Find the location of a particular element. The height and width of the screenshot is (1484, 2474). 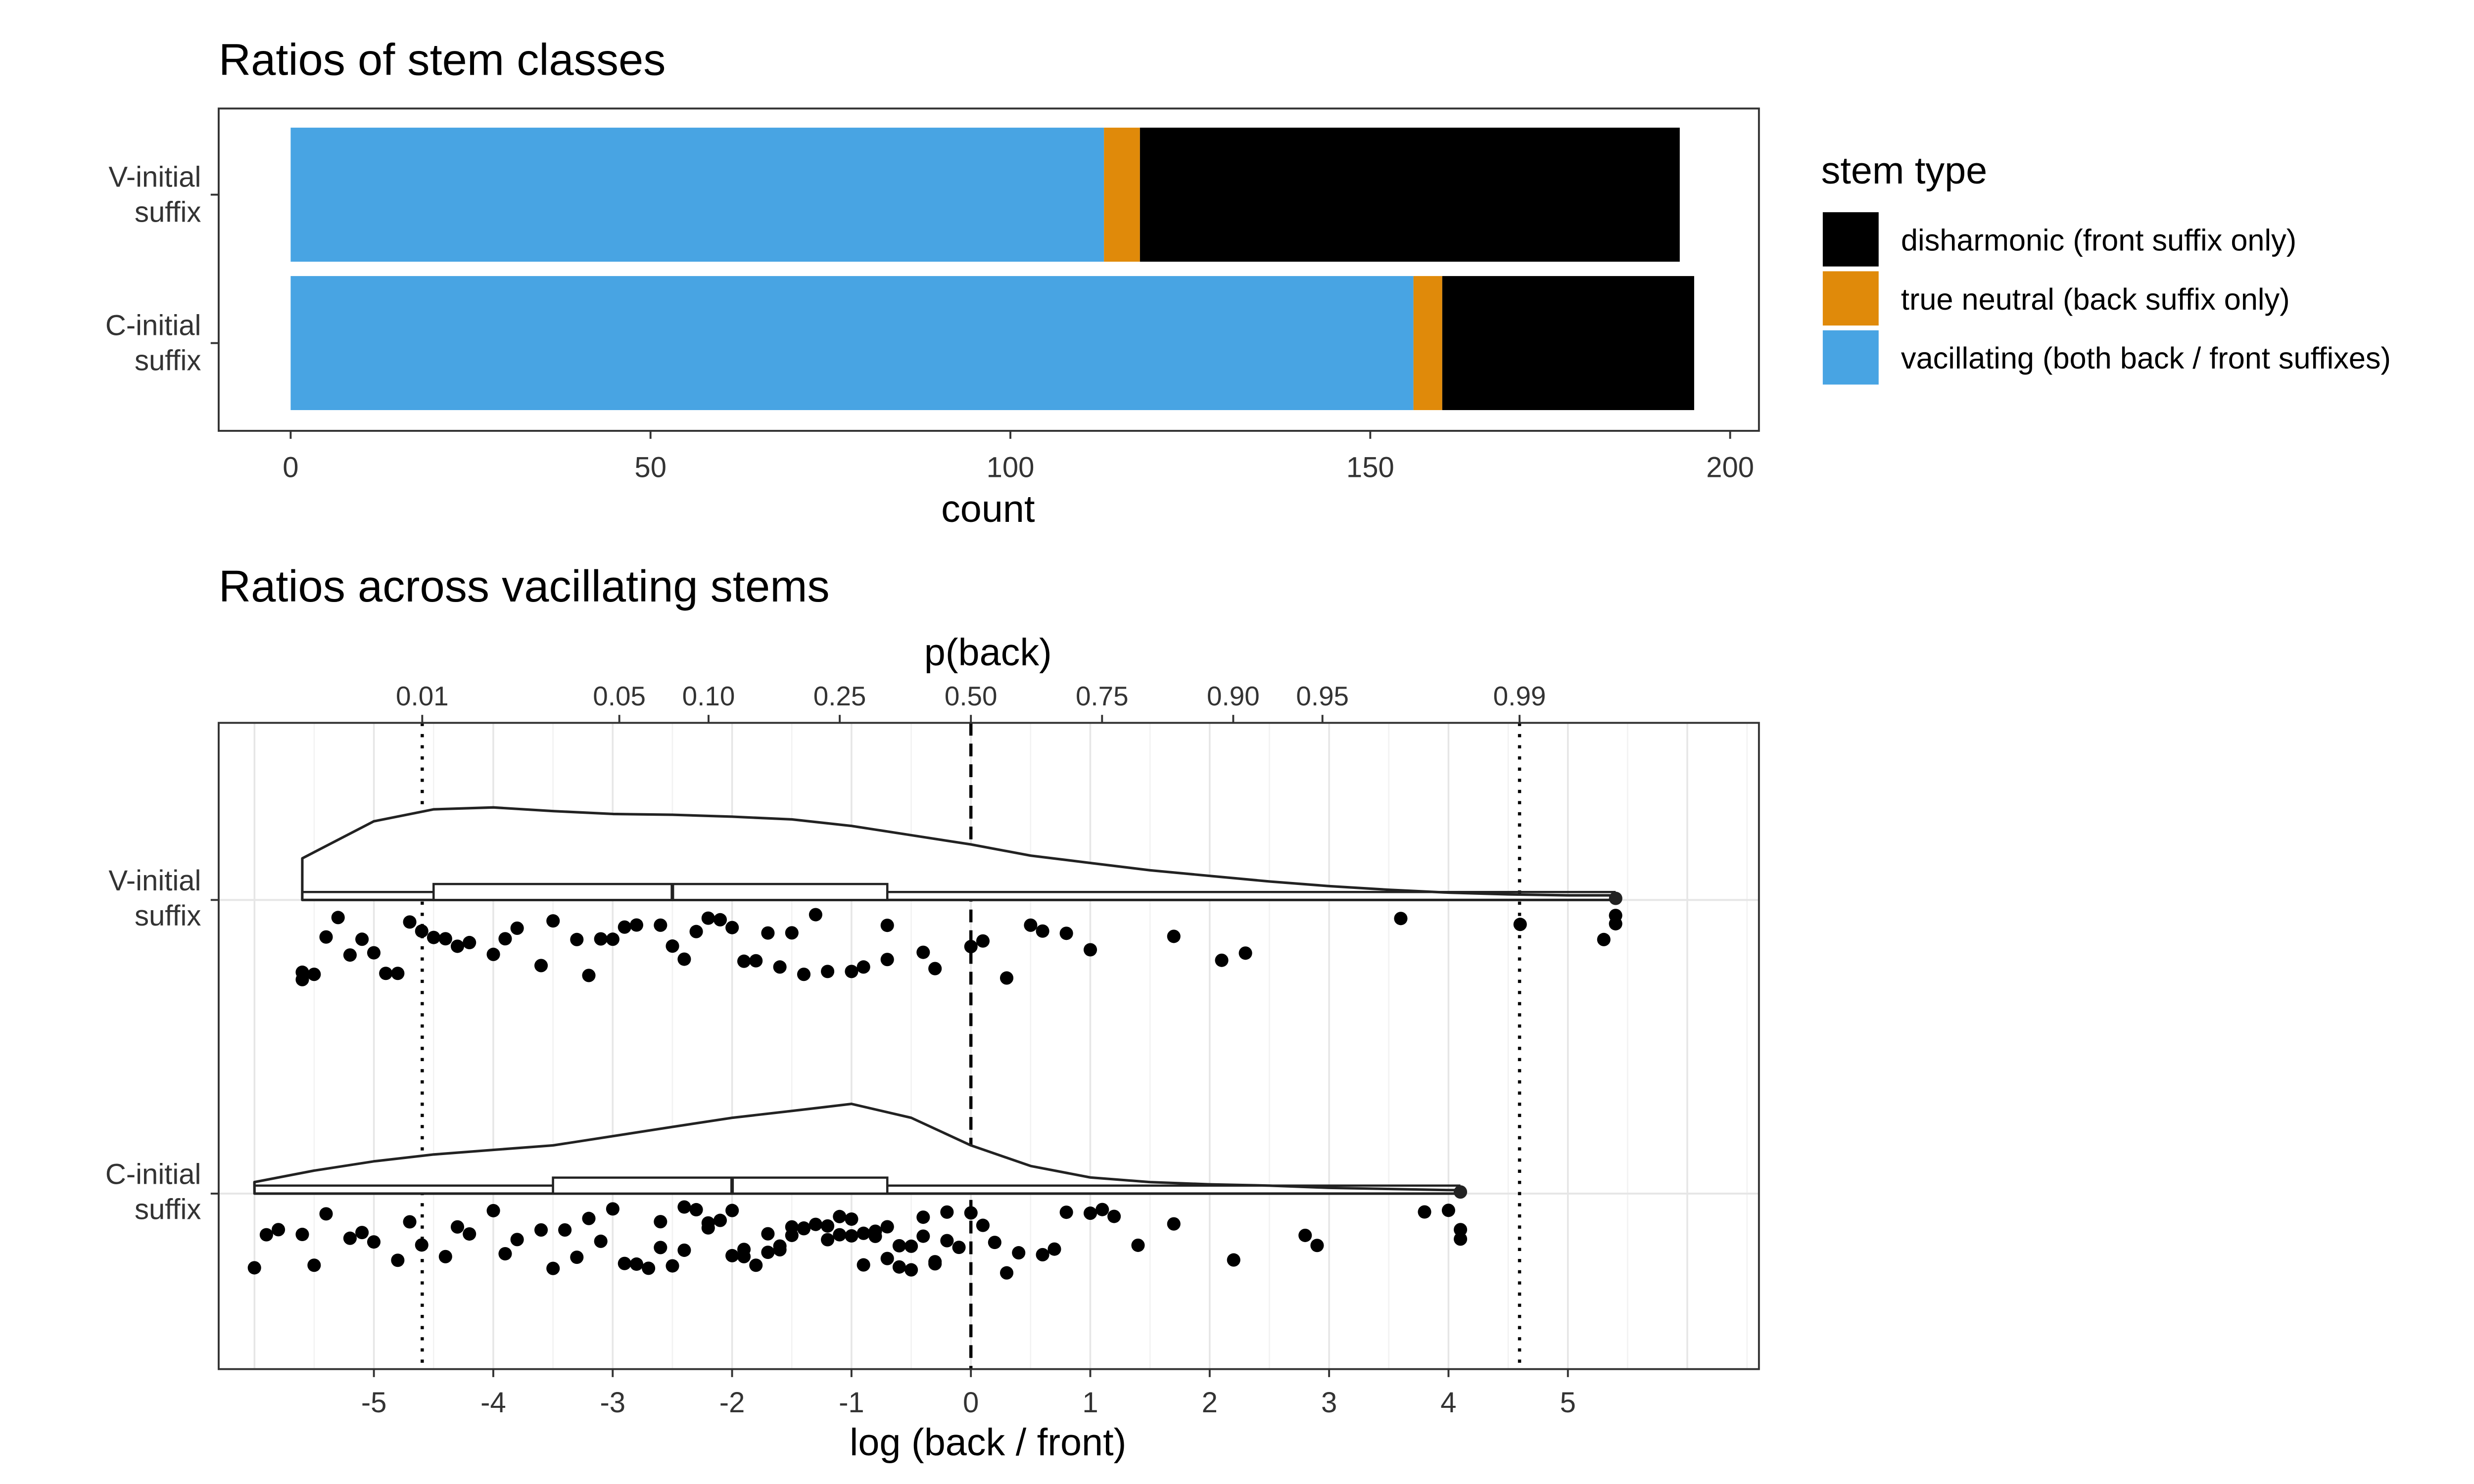

raincloud-top-tick-label: 0.95 is located at coordinates (1322, 696).